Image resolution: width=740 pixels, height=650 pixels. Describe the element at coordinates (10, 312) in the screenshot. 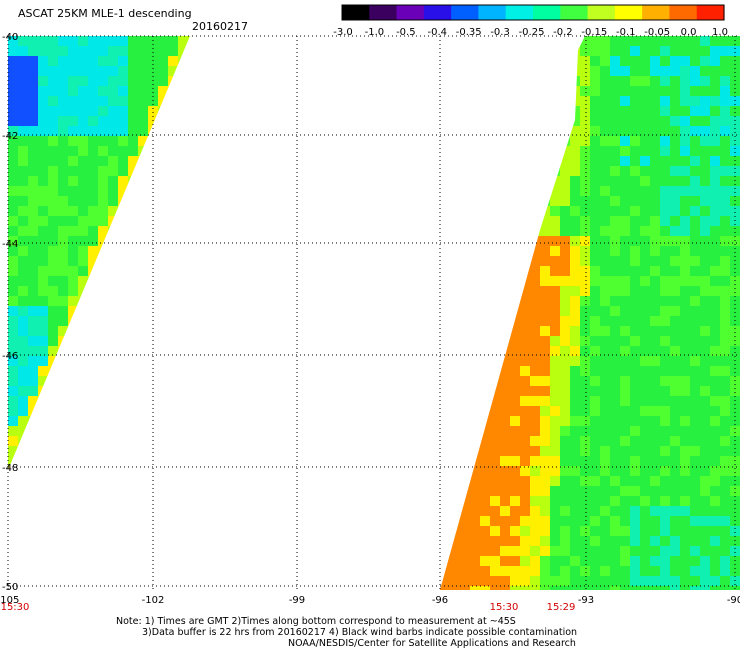

I see `latitude-labels: -40-42-44-46-48-50` at that location.